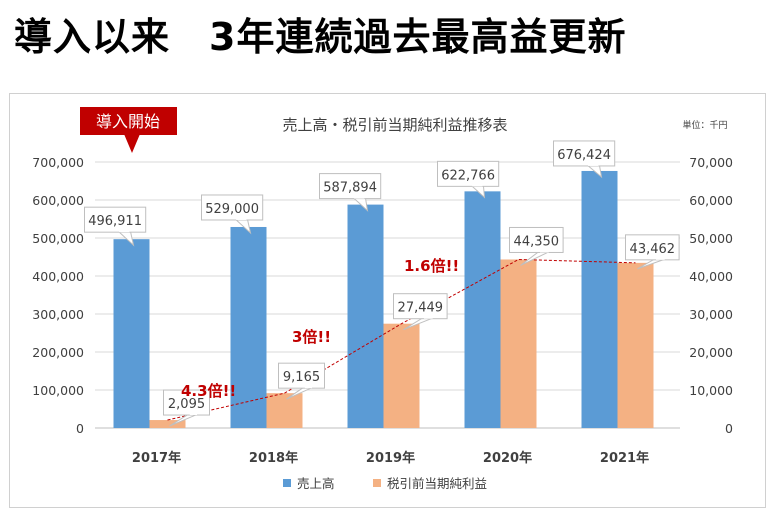  I want to click on growth-annotation: 4.3倍!!, so click(208, 391).